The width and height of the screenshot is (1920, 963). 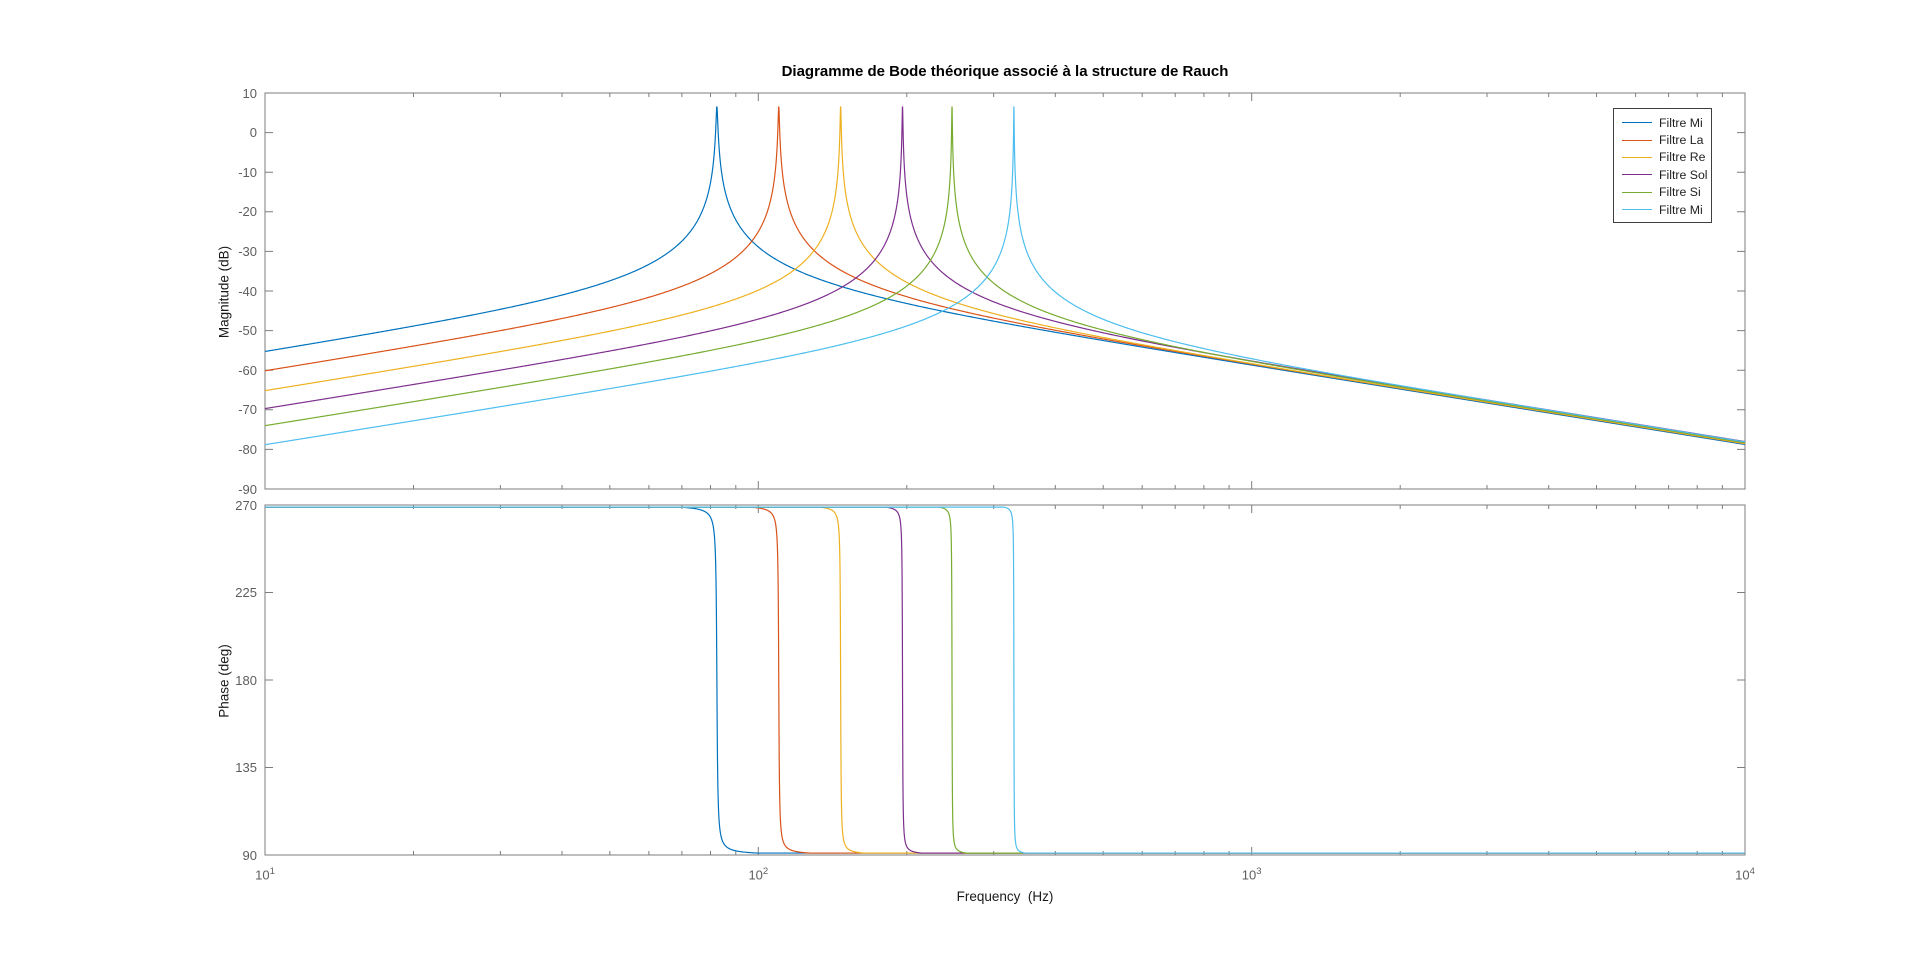 What do you see at coordinates (1259, 871) in the screenshot?
I see `frequency-tick-exponent: 3` at bounding box center [1259, 871].